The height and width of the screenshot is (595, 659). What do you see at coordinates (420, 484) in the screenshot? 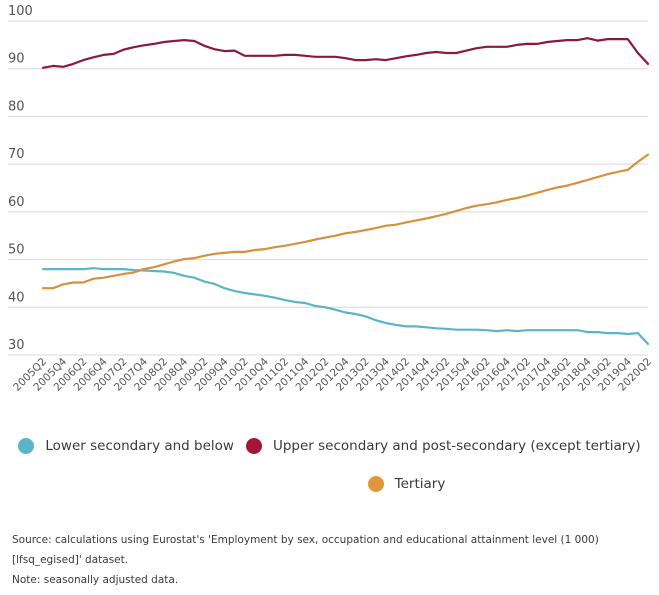
I see `legend-label: Tertiary` at bounding box center [420, 484].